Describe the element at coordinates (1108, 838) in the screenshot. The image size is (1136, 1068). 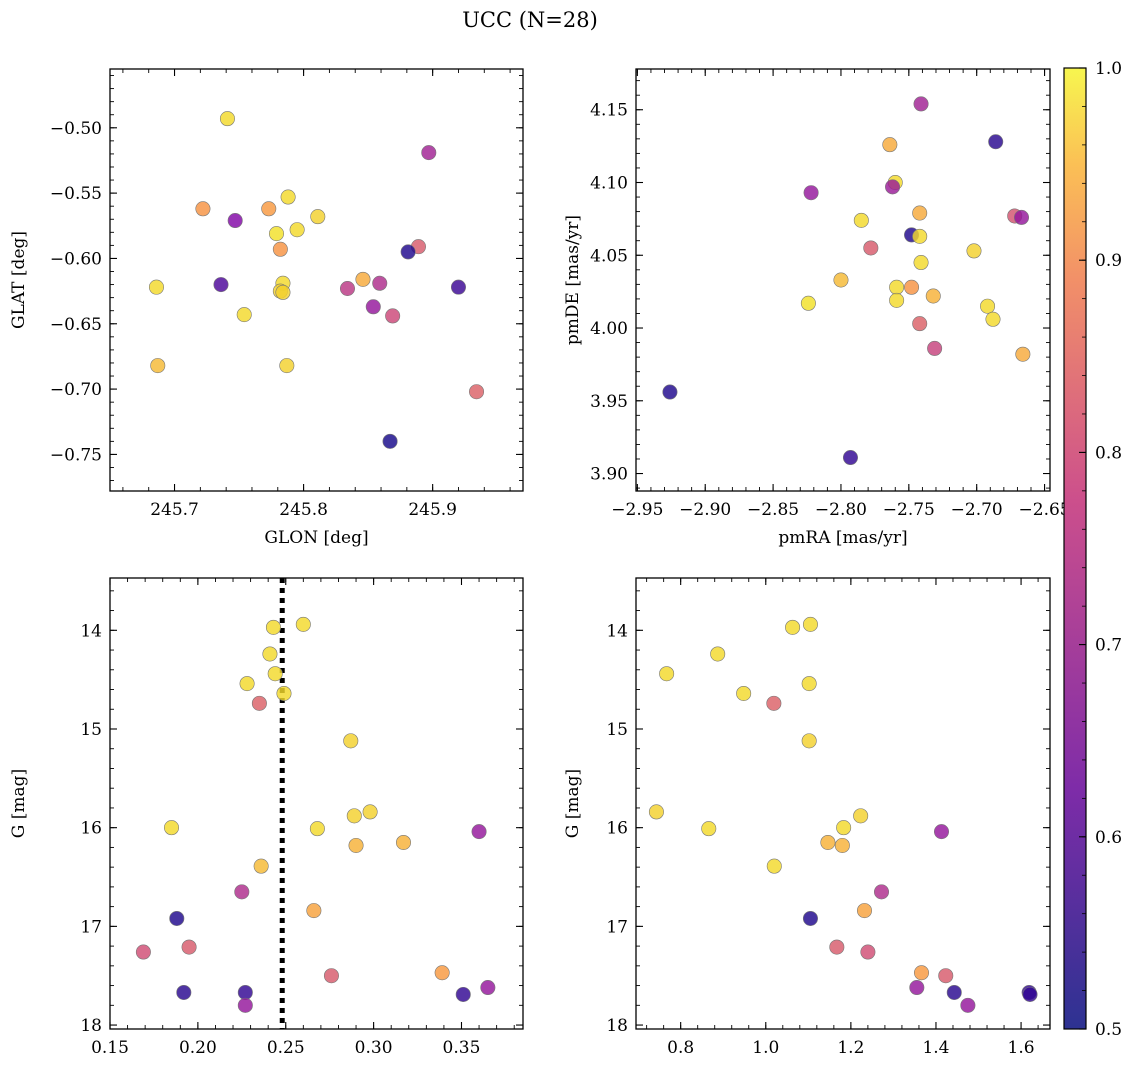
I see `colorbar-tick-label: 0.6` at that location.